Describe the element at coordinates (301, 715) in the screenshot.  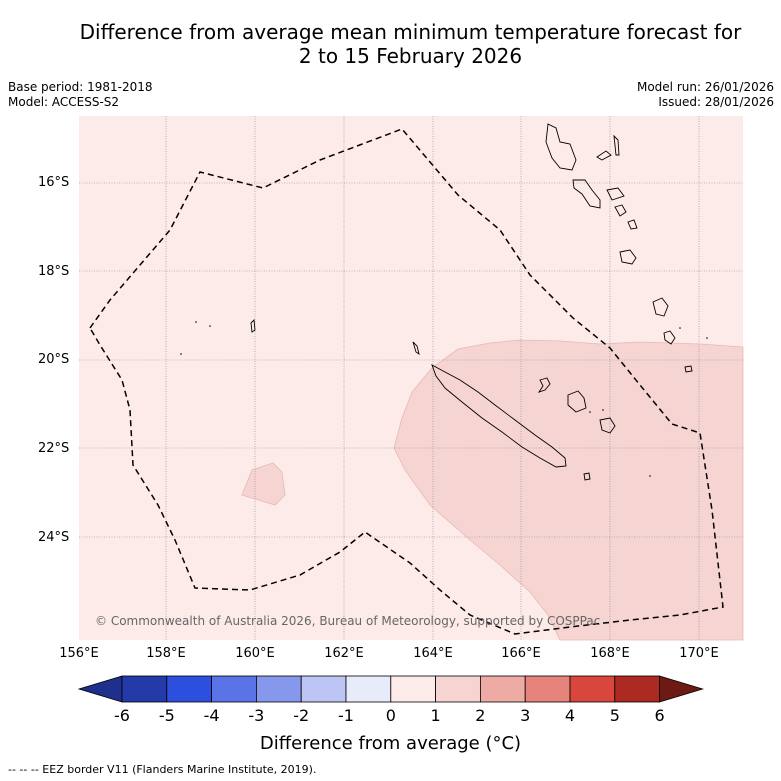
I see `colorbar-tick-label: -2` at that location.